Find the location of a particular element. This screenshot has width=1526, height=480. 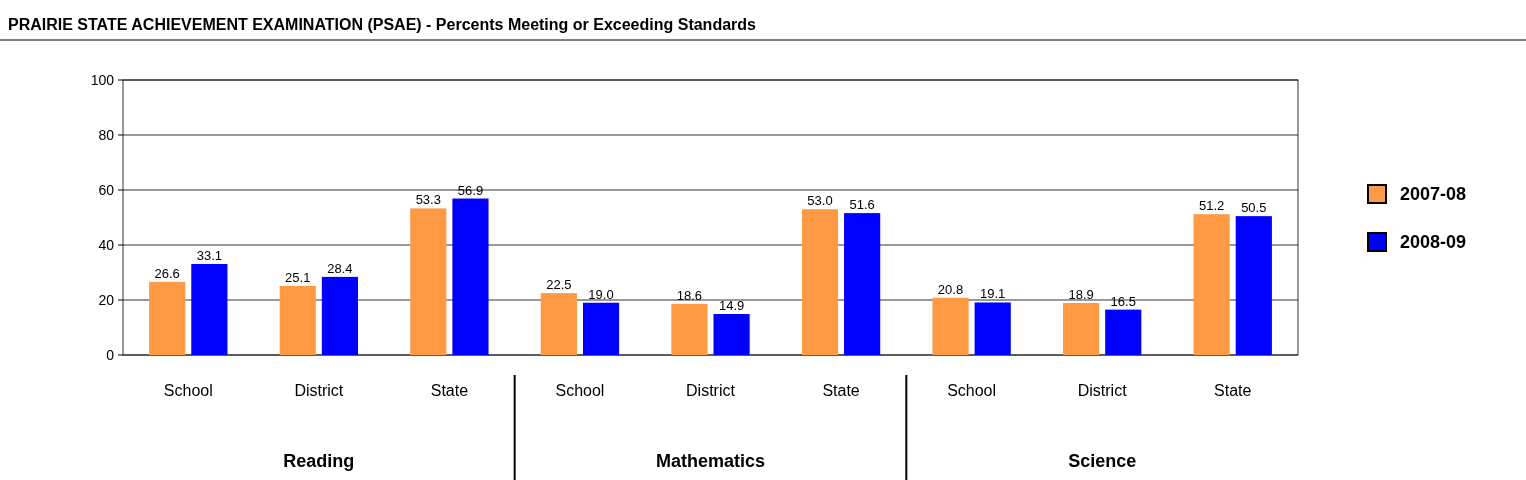

data-label: 25.1 is located at coordinates (298, 277).